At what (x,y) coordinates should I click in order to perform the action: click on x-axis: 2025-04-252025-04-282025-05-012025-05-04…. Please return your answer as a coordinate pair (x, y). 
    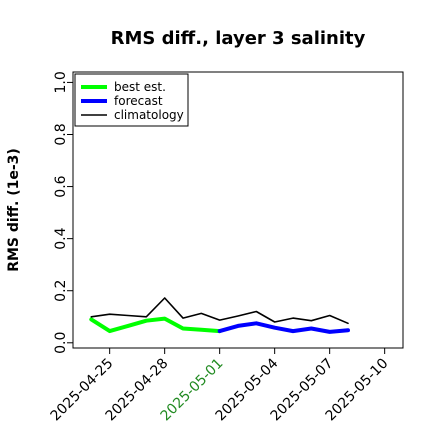
    Looking at the image, I should click on (219, 386).